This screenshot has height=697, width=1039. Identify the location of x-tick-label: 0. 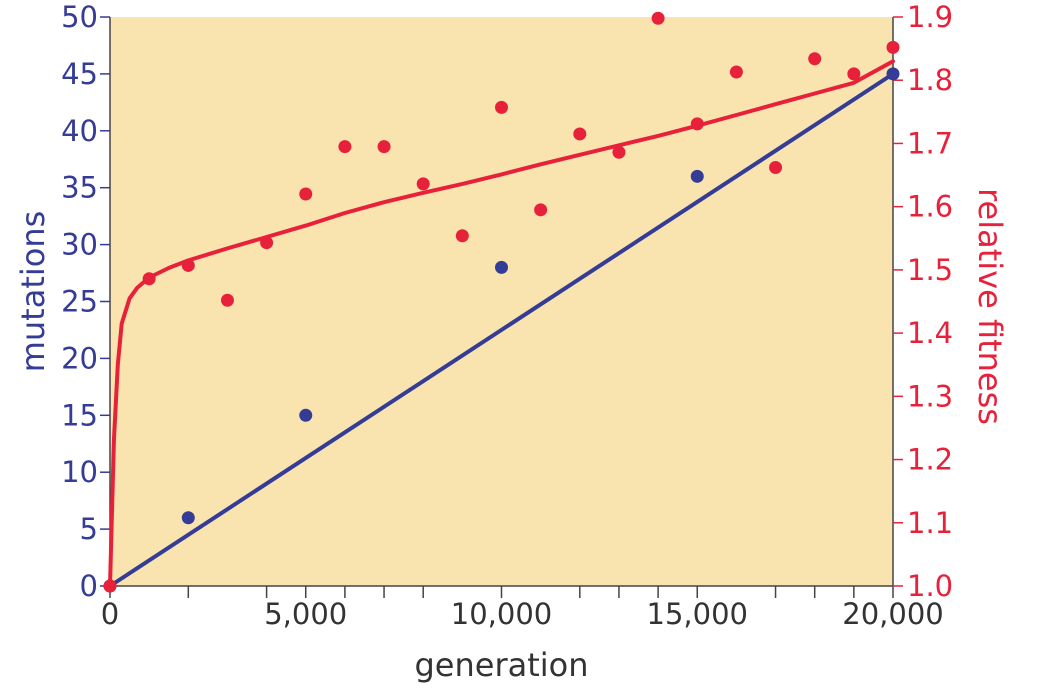
(110, 614).